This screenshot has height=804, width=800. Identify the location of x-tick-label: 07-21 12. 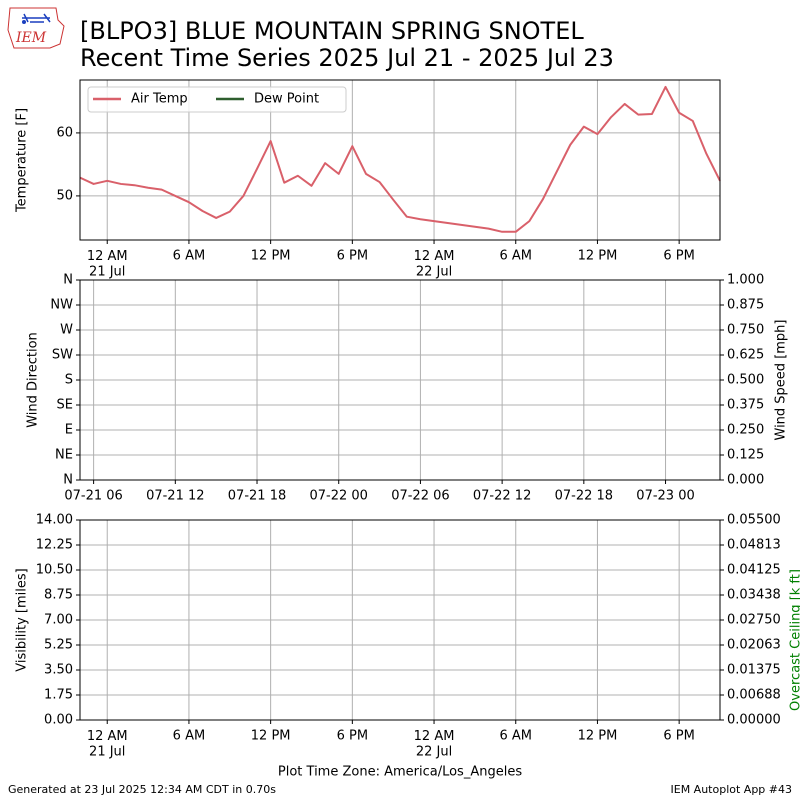
(175, 496).